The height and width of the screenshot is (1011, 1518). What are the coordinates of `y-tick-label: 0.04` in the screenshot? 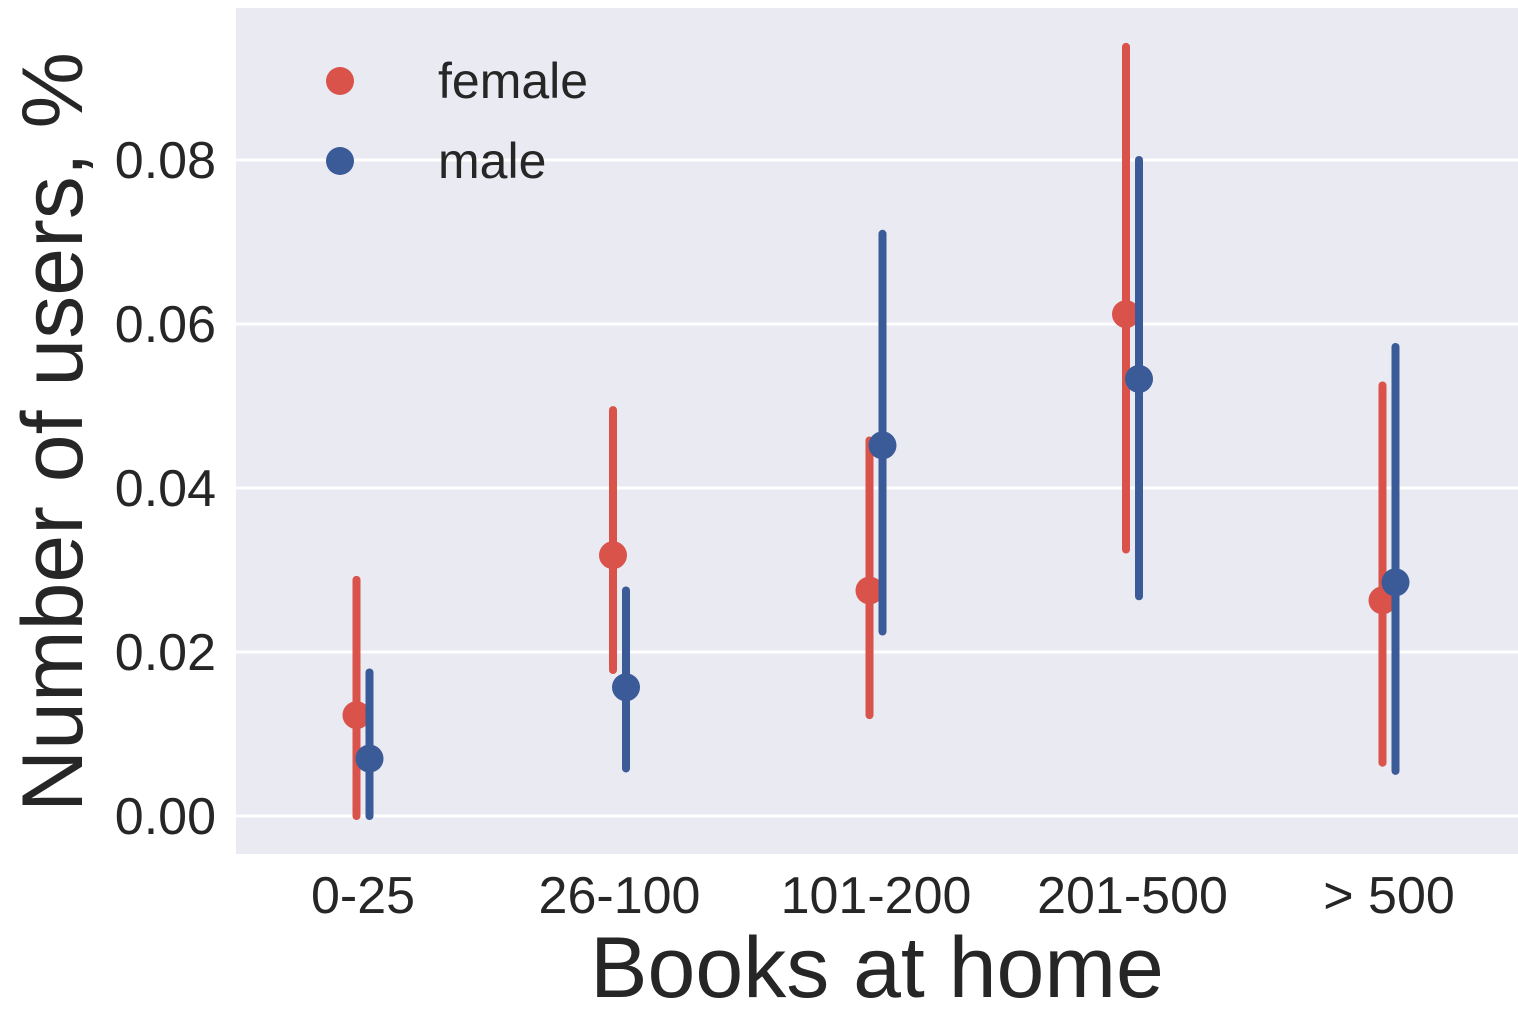 It's located at (165, 489).